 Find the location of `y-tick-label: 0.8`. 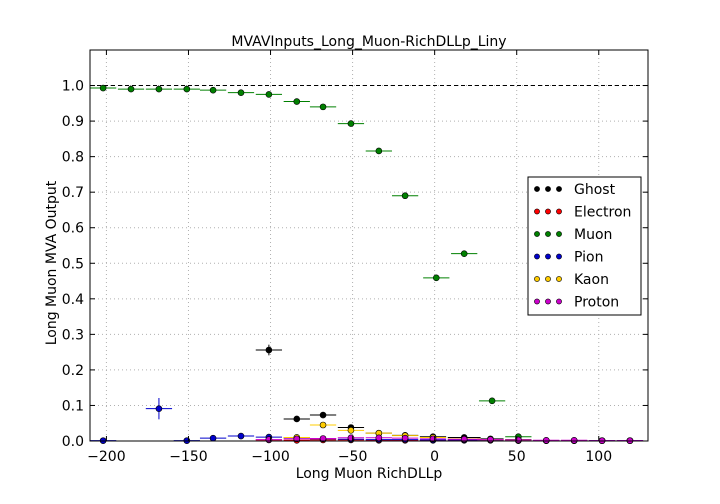

y-tick-label: 0.8 is located at coordinates (73, 158).